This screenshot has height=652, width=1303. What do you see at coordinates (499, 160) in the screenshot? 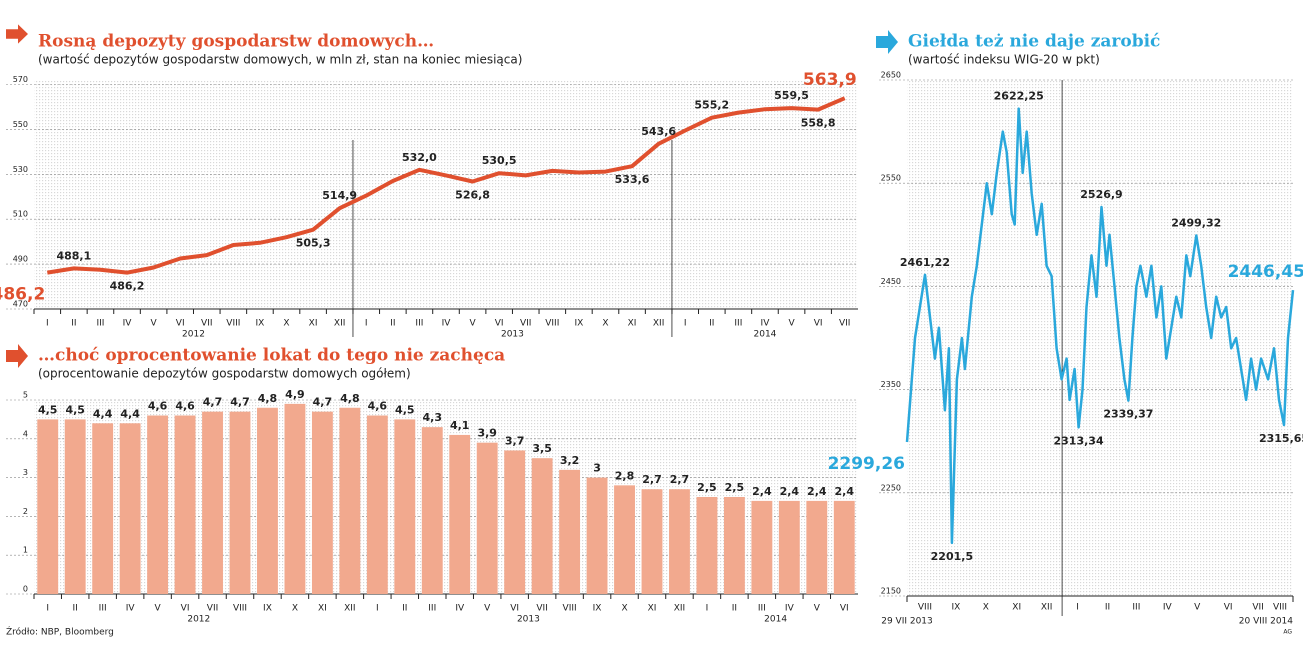
I see `data-label: 530,5` at bounding box center [499, 160].